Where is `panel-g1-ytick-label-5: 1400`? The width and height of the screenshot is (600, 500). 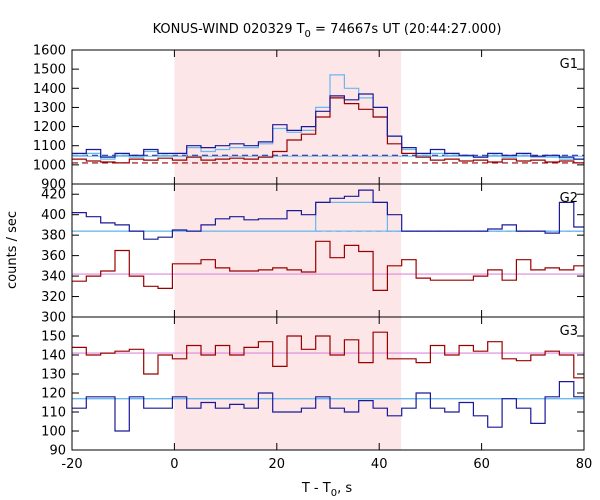
panel-g1-ytick-label-5: 1400 is located at coordinates (49, 89).